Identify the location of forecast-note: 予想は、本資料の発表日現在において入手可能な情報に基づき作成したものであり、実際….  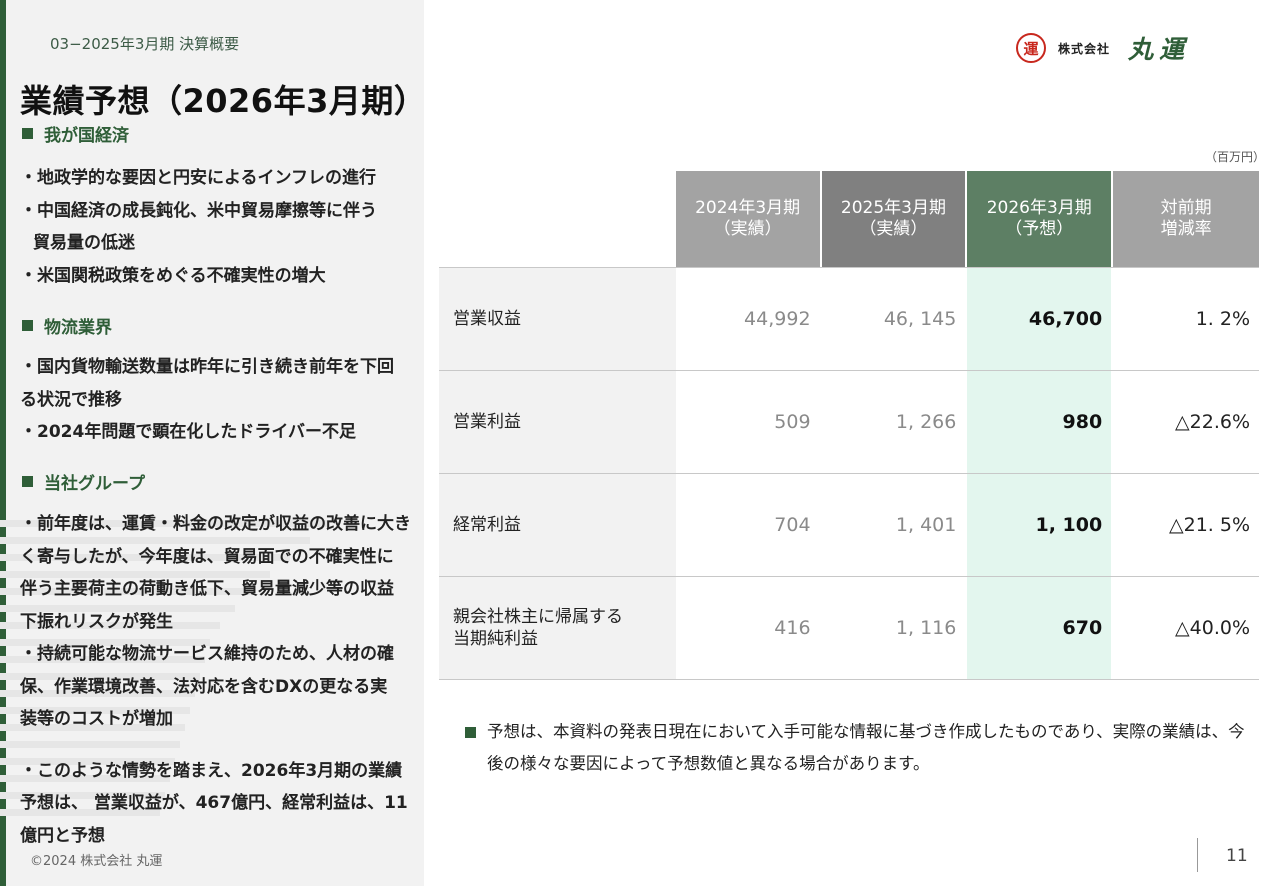
(860, 748).